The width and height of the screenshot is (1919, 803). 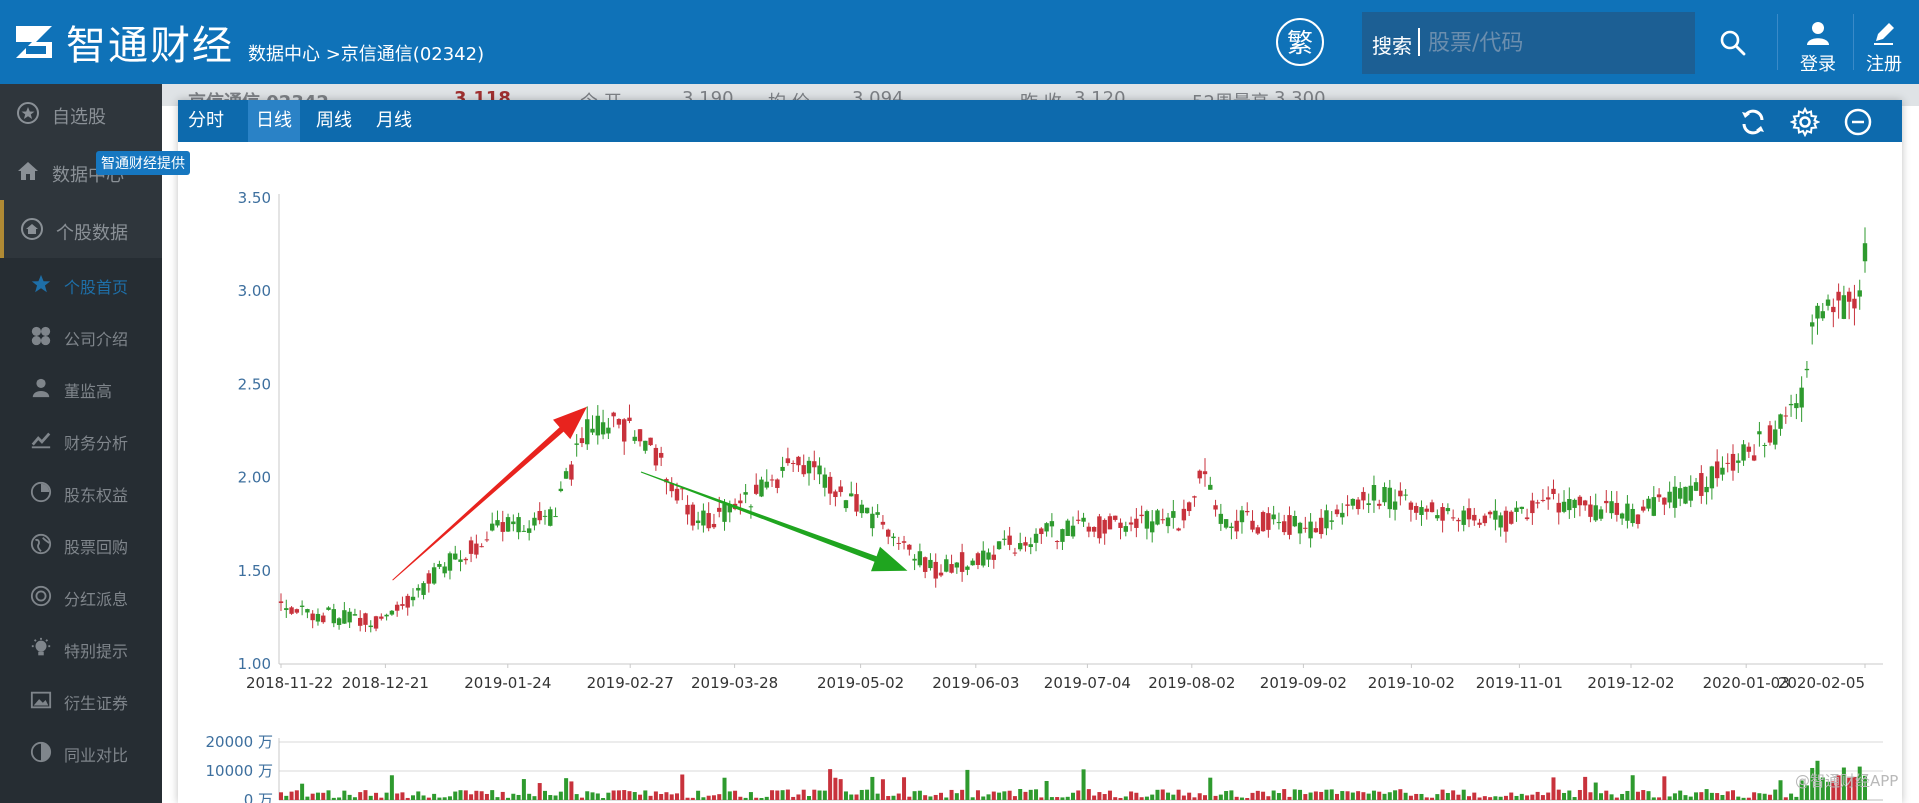 I want to click on sidebar-sub-alerts: 特别提示, so click(x=81, y=648).